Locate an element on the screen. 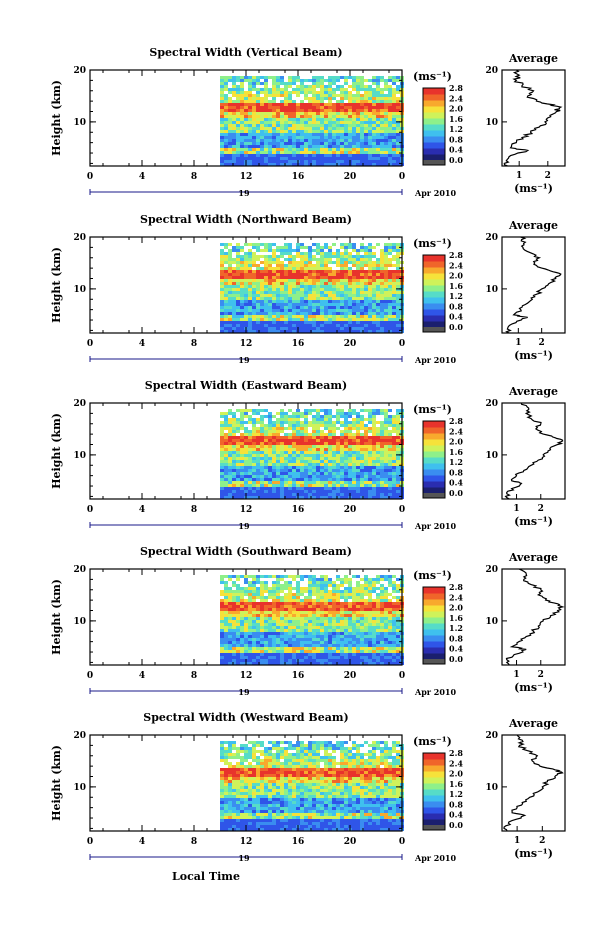 The image size is (616, 929). avg-y-tick-label: 10 is located at coordinates (491, 123).